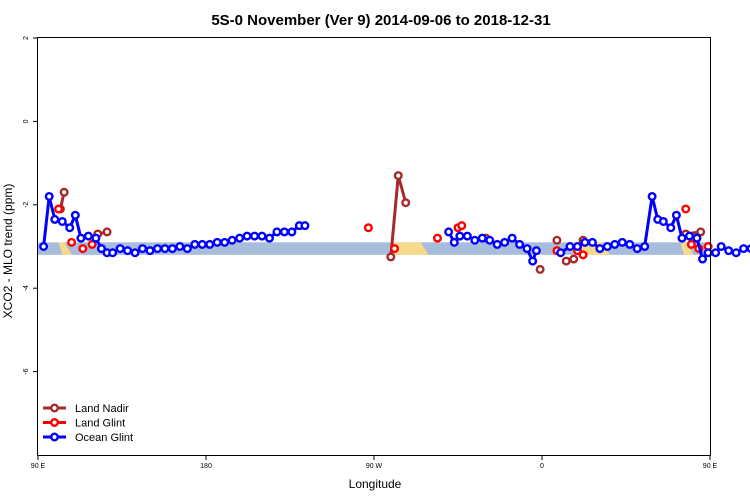 This screenshot has width=750, height=500. I want to click on x-tick-label: 90 W, so click(374, 466).